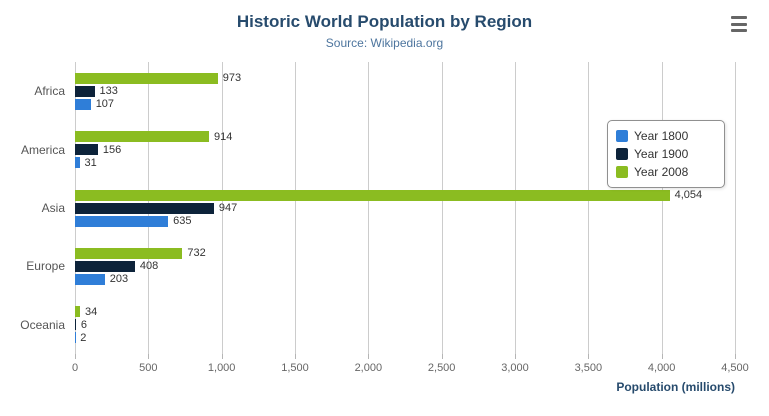 This screenshot has height=416, width=769. What do you see at coordinates (735, 368) in the screenshot?
I see `x-tick-label: 4,500` at bounding box center [735, 368].